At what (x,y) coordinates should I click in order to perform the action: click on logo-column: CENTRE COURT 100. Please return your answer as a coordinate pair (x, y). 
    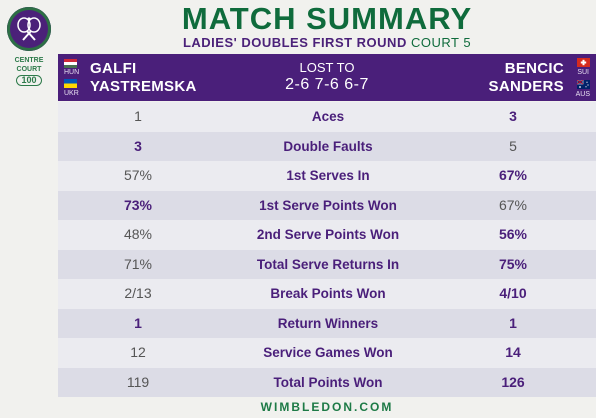
    Looking at the image, I should click on (29, 209).